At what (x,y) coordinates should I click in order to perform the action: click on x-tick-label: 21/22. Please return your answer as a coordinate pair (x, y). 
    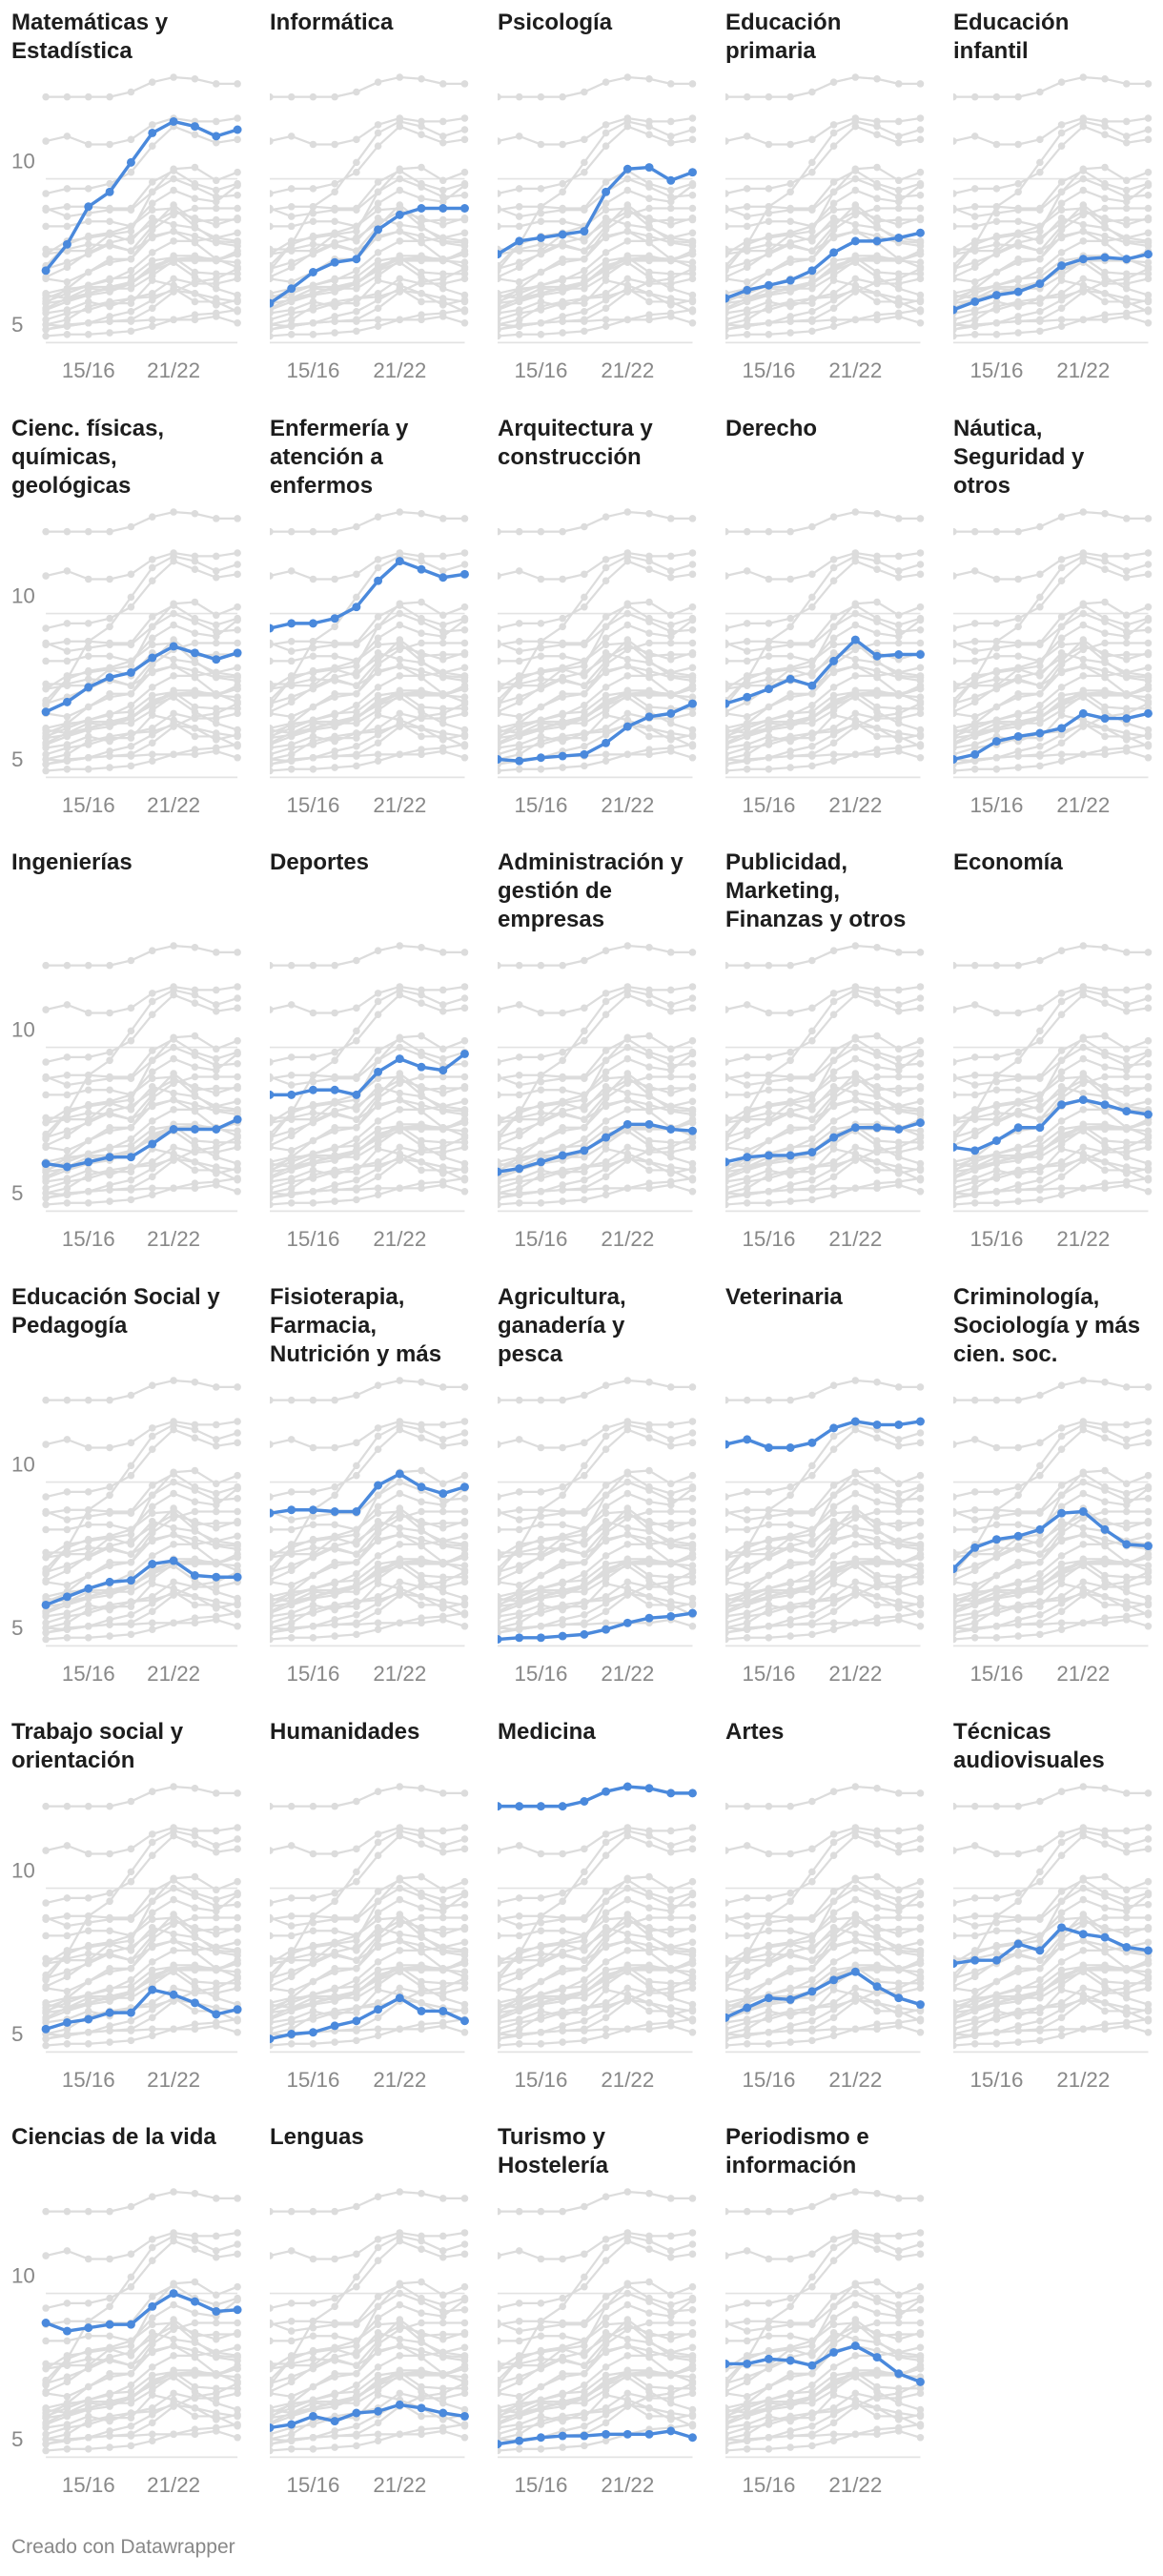
    Looking at the image, I should click on (1083, 370).